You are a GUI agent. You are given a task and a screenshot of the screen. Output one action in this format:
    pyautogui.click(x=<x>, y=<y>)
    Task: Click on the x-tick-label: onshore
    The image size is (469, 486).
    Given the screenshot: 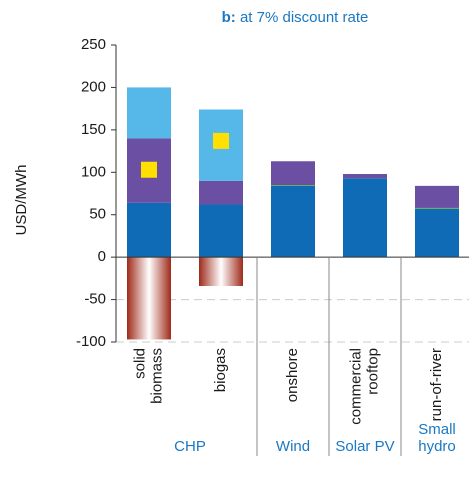 What is the action you would take?
    pyautogui.click(x=292, y=375)
    